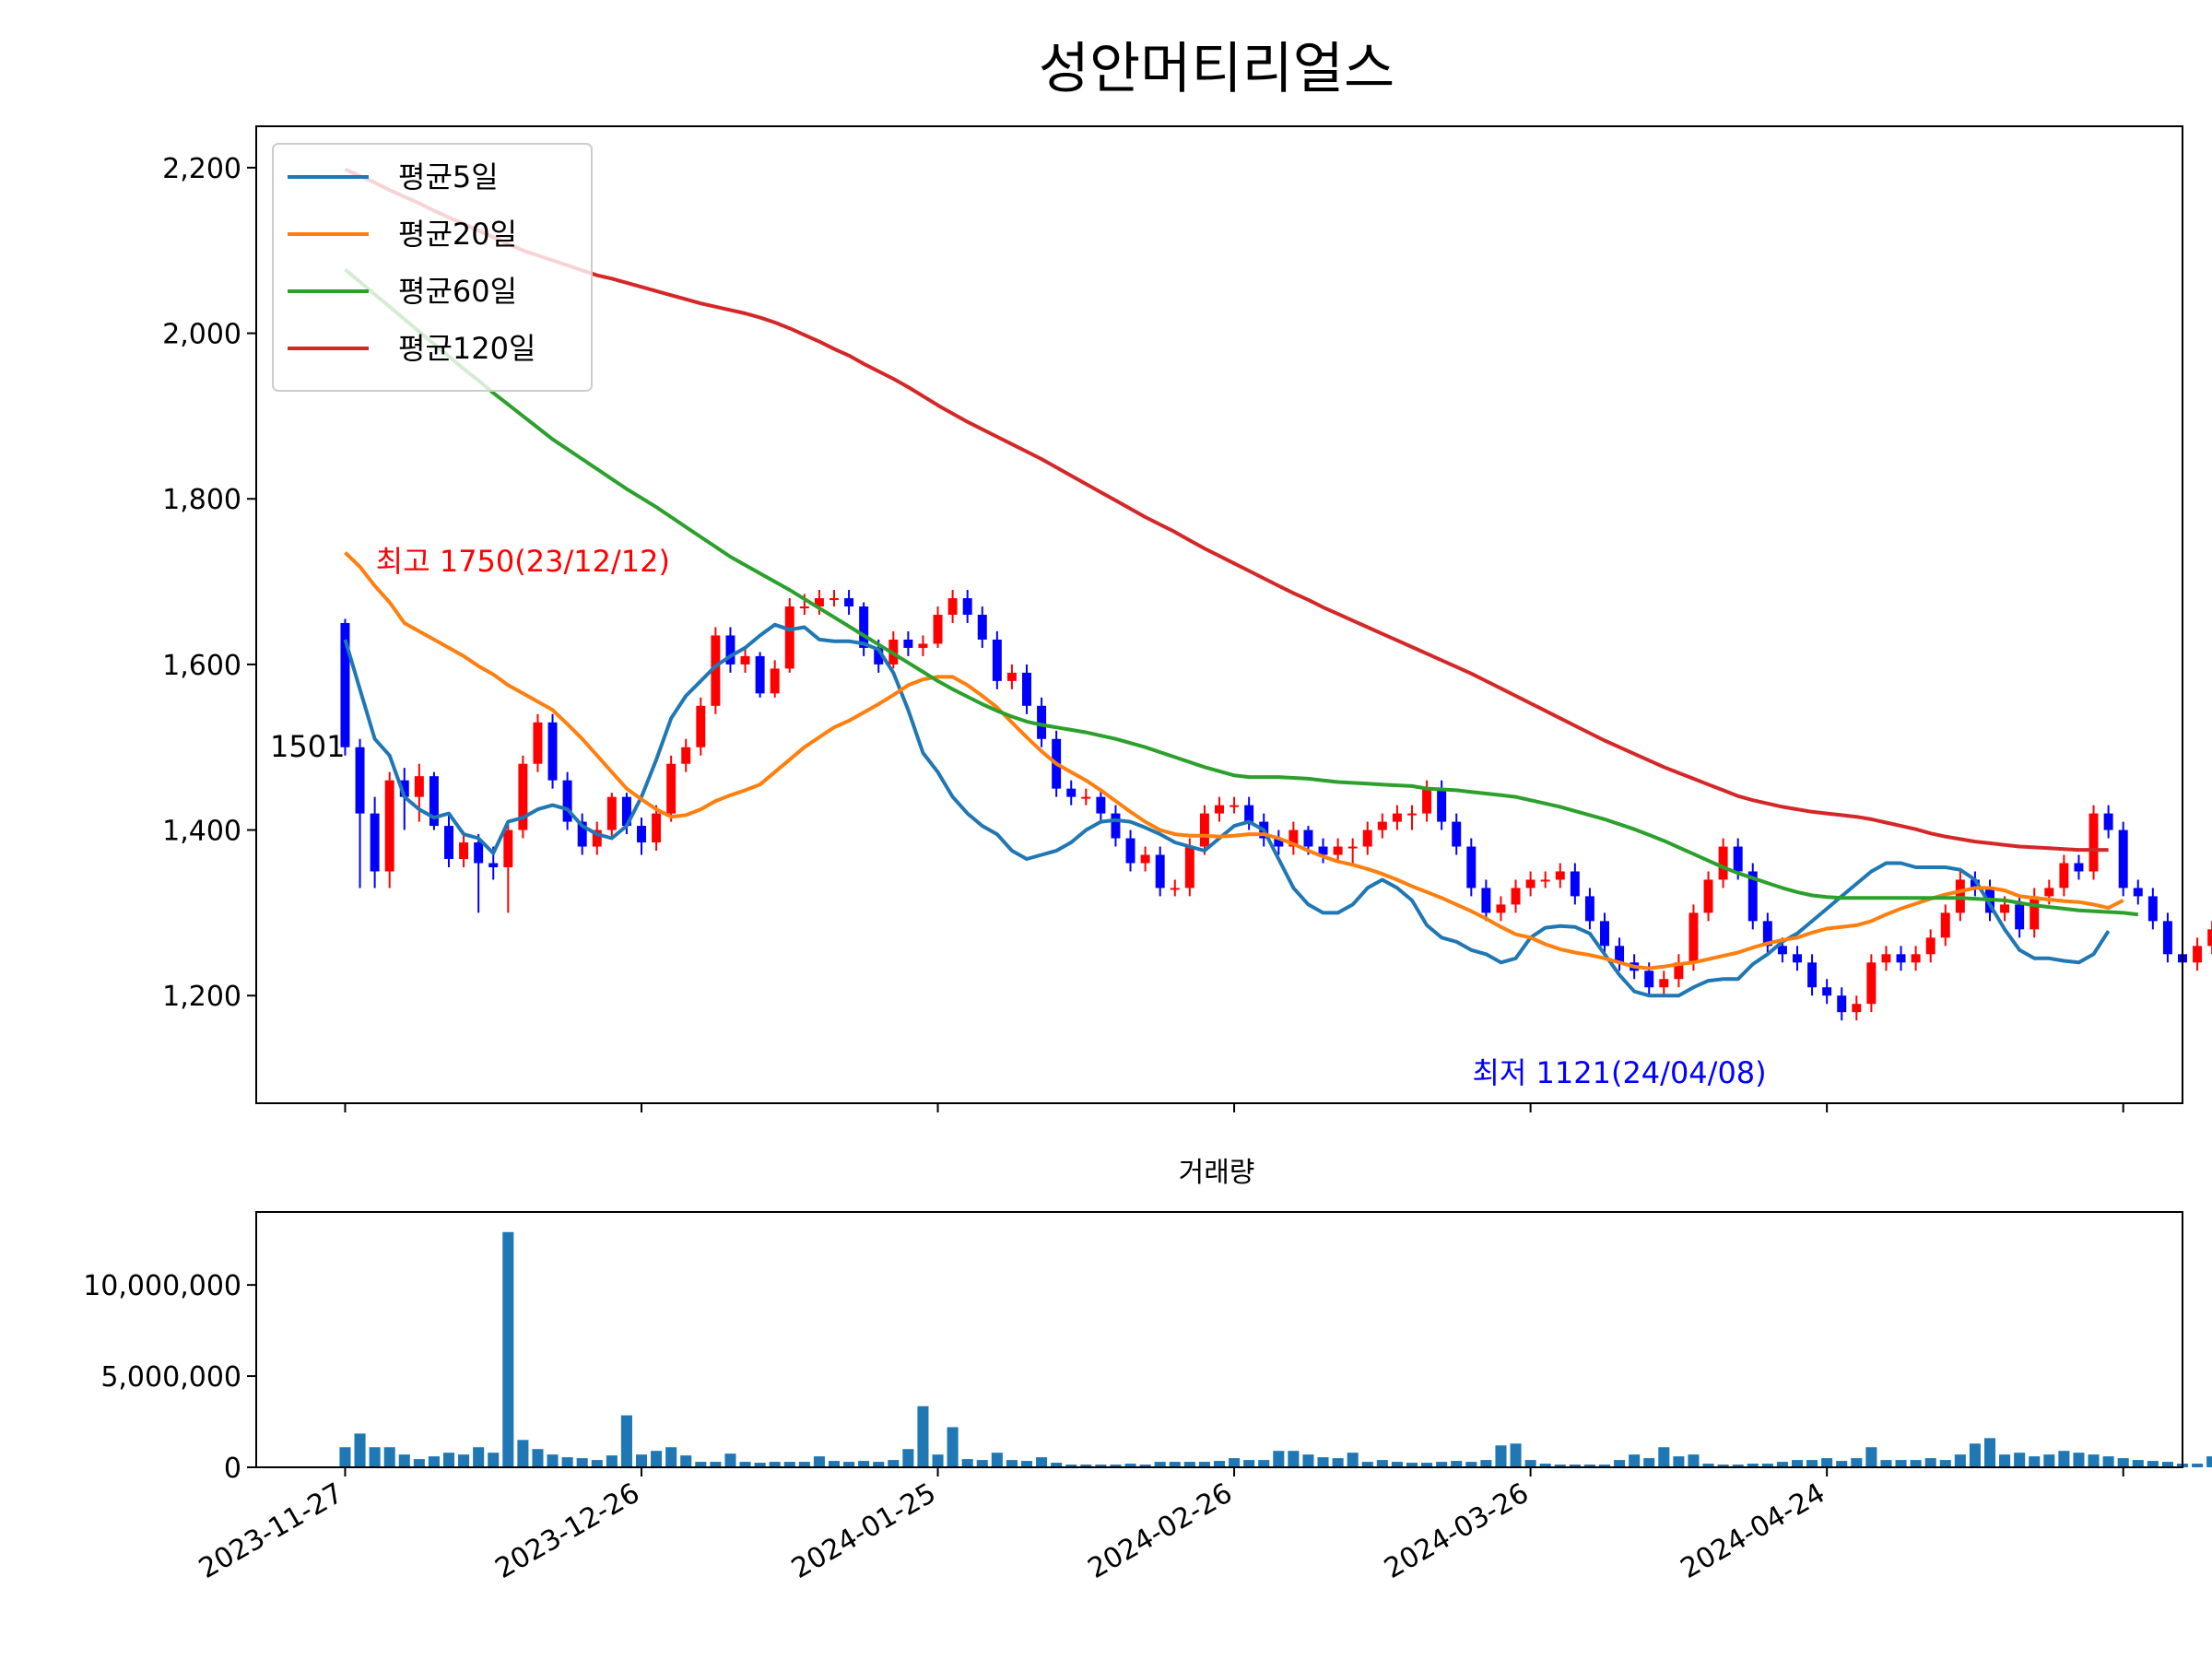 Image resolution: width=2212 pixels, height=1659 pixels. Describe the element at coordinates (201, 169) in the screenshot. I see `y-tick-label: 2,200` at that location.